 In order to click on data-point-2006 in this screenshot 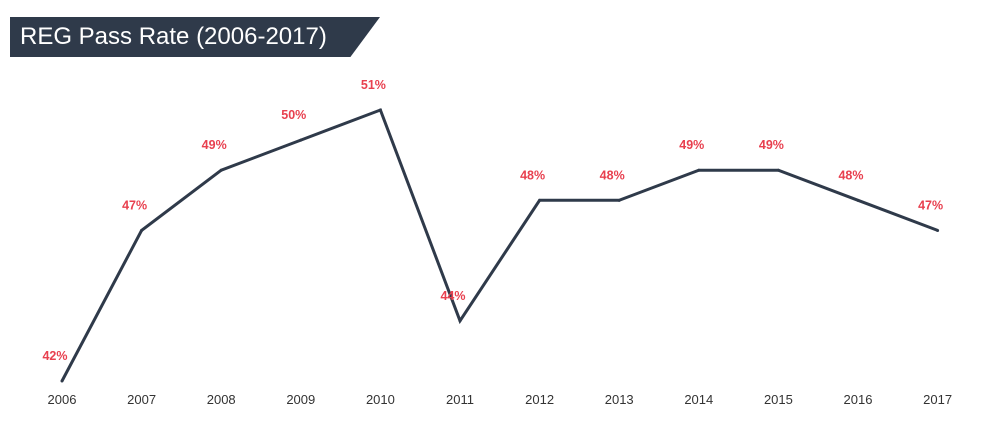, I will do `click(62, 381)`.